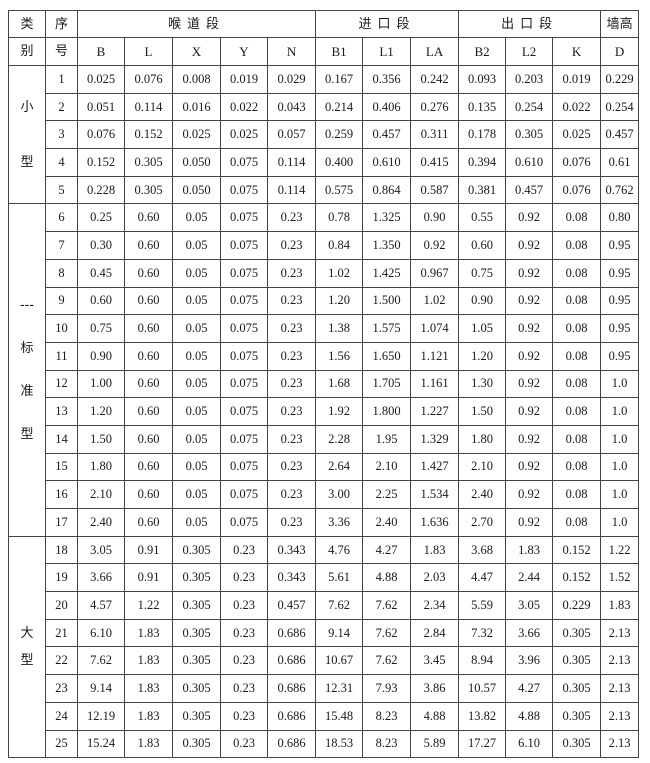 This screenshot has height=763, width=650. I want to click on value-cell: 9.14, so click(101, 688).